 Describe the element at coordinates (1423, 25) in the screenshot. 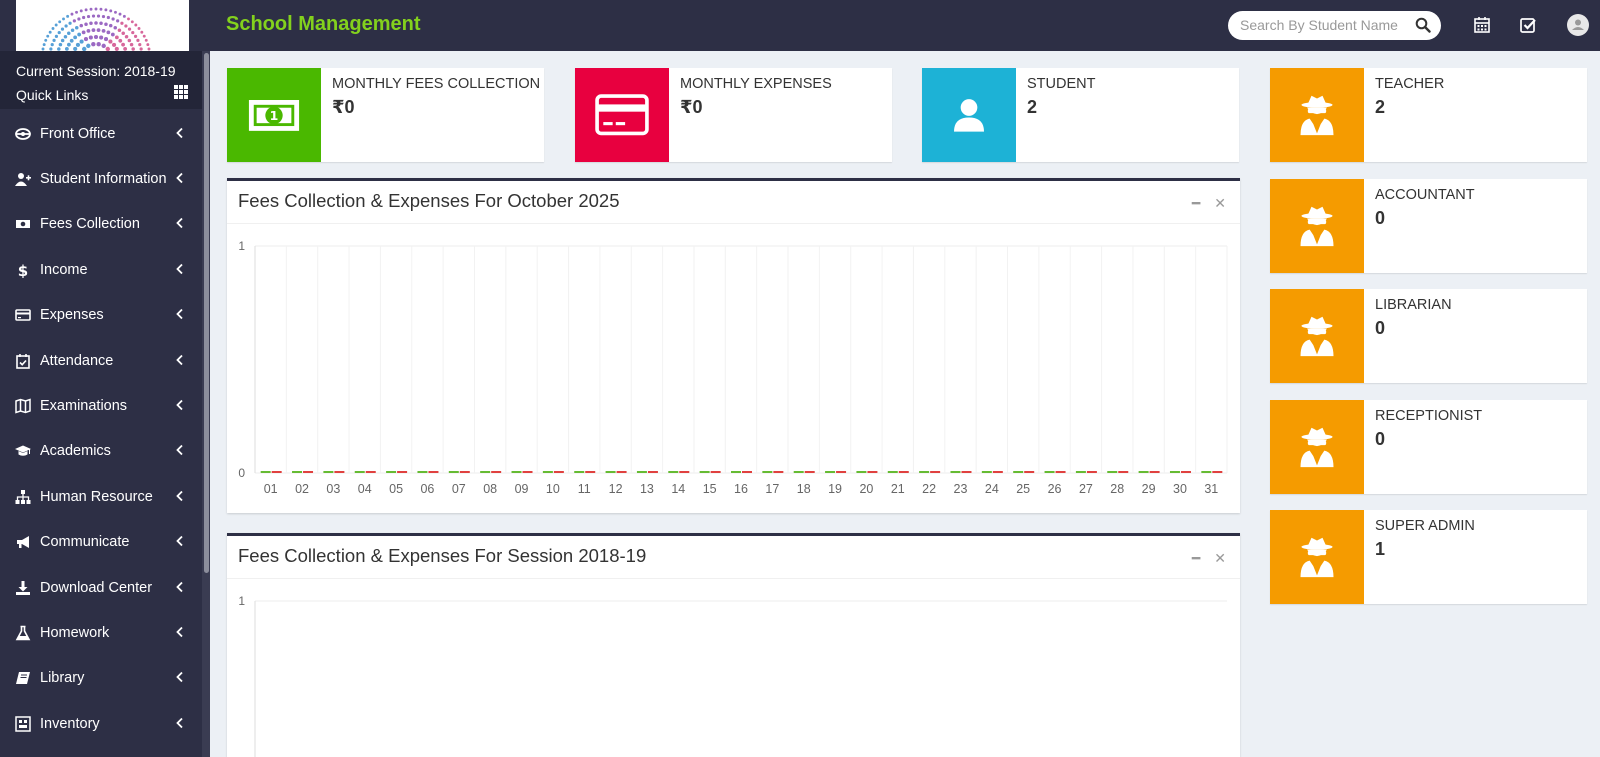

I see `search-icon` at that location.